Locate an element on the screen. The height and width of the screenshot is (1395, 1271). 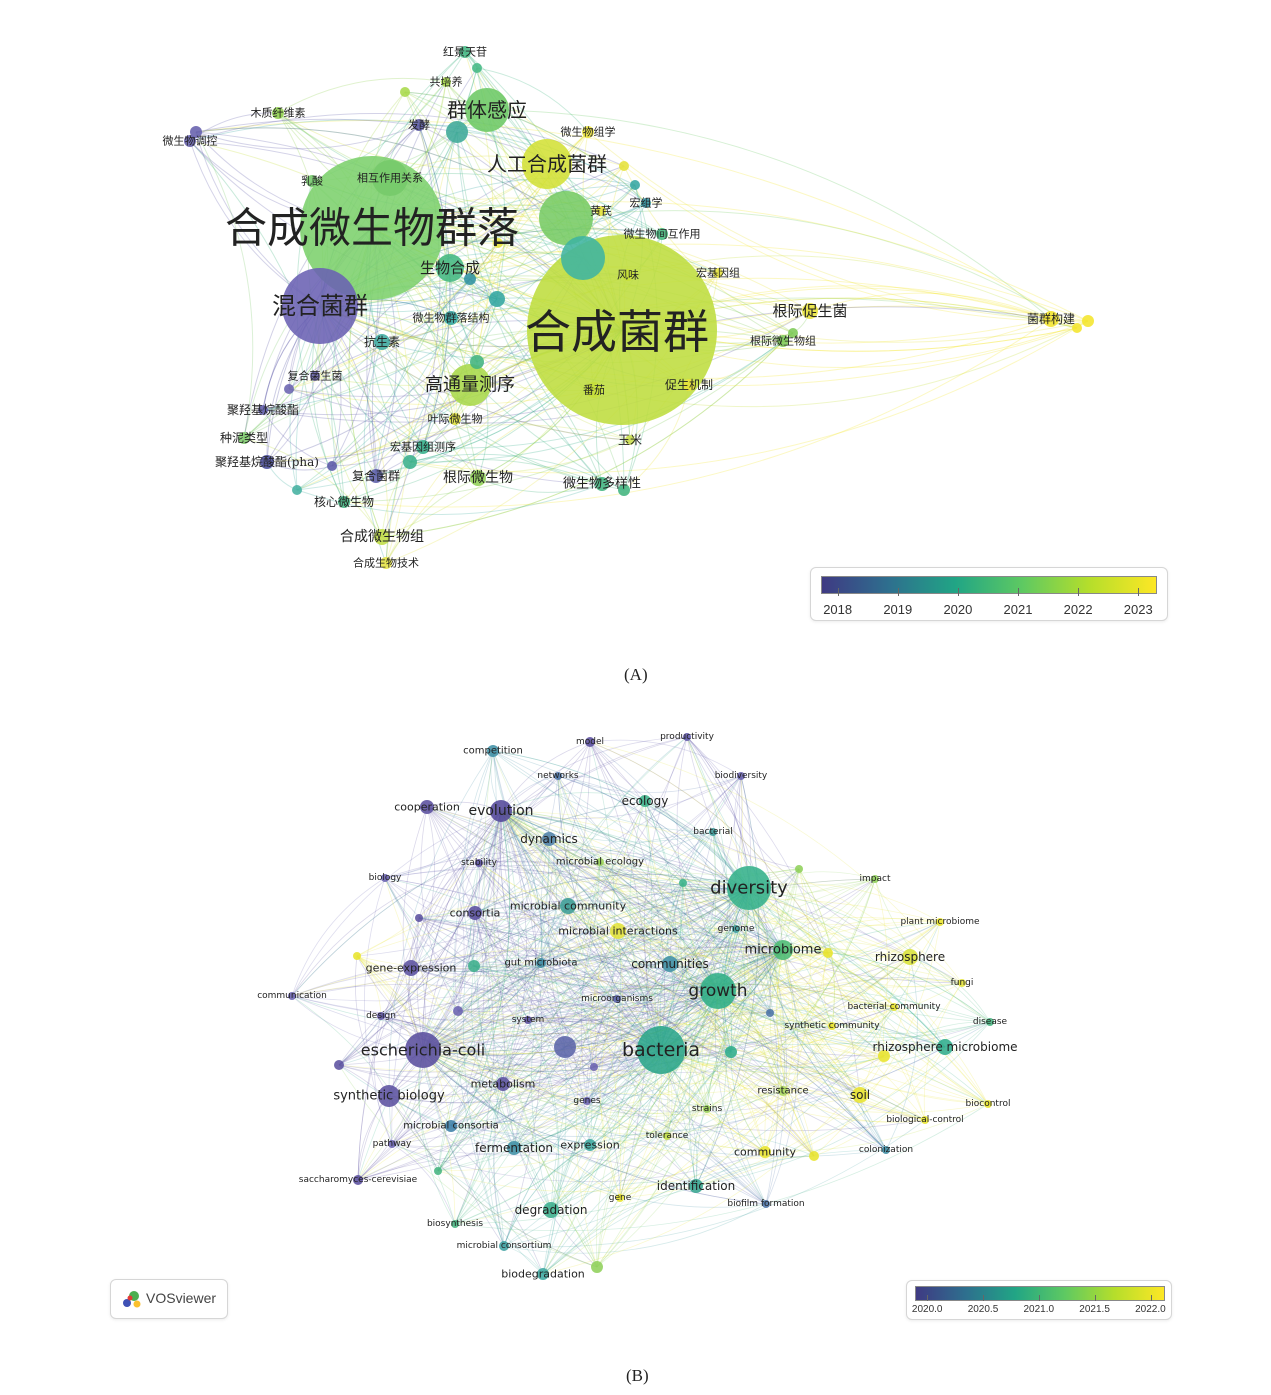
node-label: genes is located at coordinates (586, 1101).